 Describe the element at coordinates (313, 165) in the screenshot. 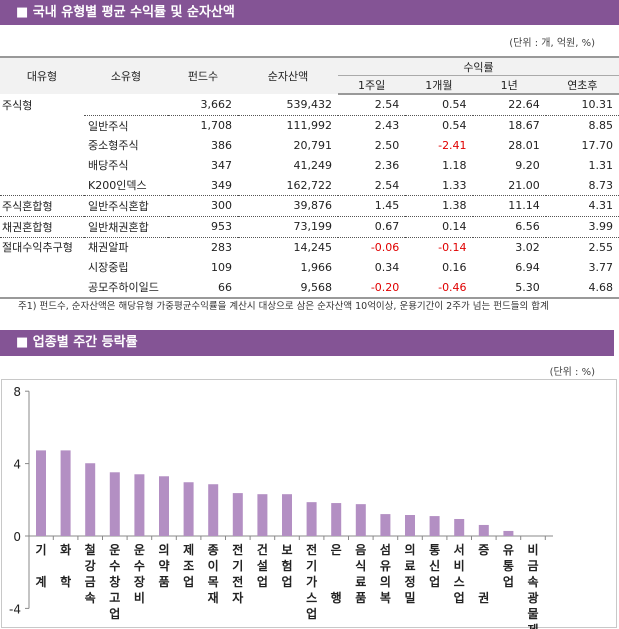

I see `cell-assets: 41,249` at that location.